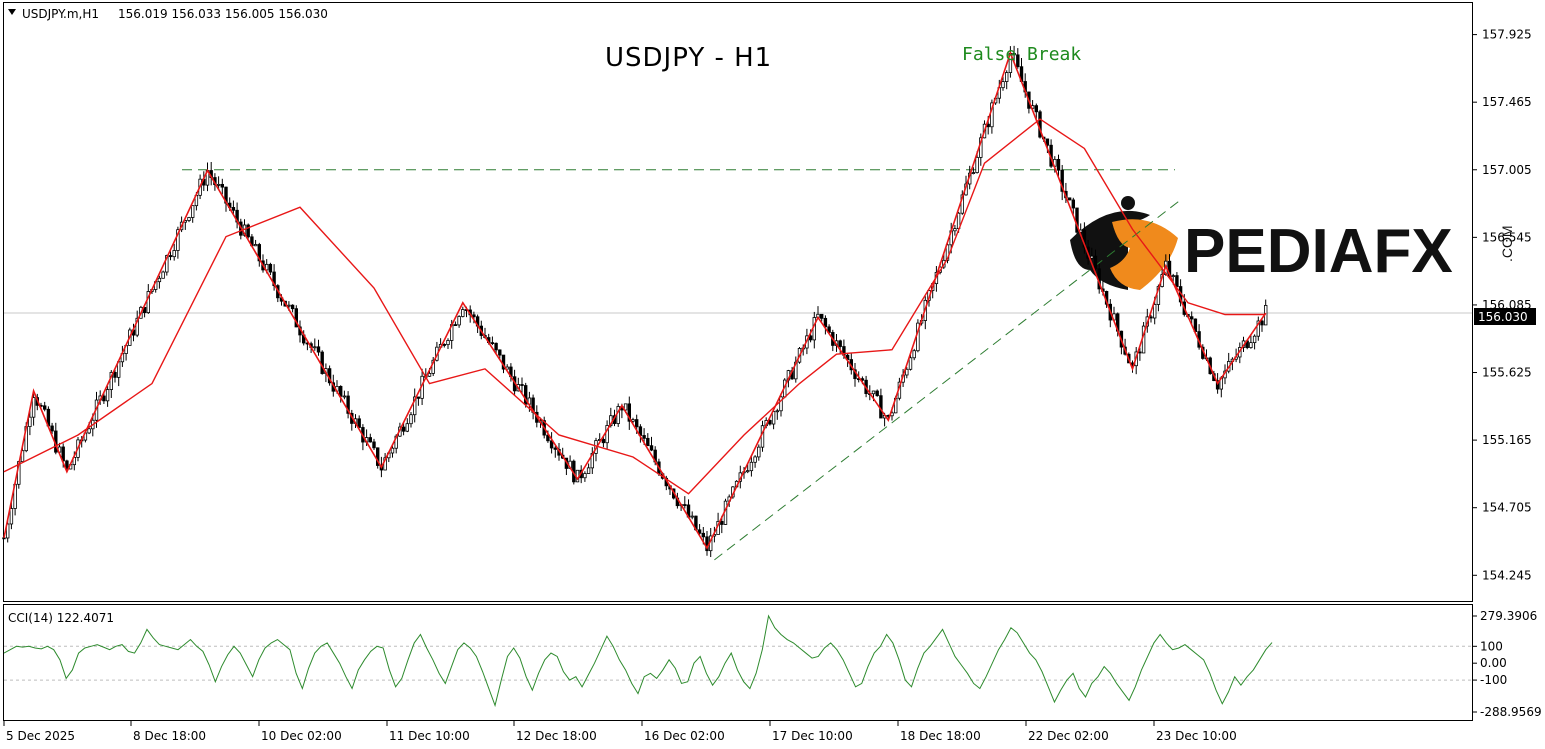 The width and height of the screenshot is (1545, 749). Describe the element at coordinates (1068, 736) in the screenshot. I see `time-tick-label: 22 Dec 02:00` at that location.